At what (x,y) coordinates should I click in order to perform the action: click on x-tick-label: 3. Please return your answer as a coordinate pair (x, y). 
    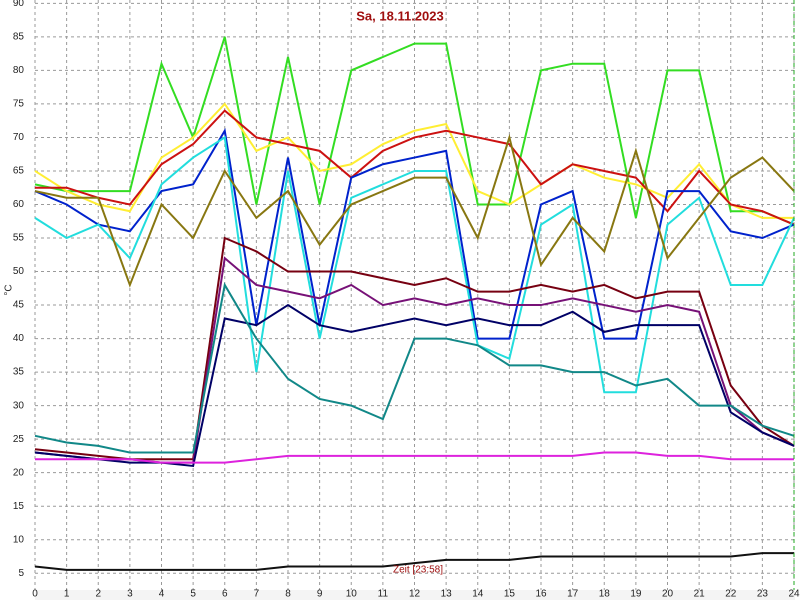
    Looking at the image, I should click on (130, 594).